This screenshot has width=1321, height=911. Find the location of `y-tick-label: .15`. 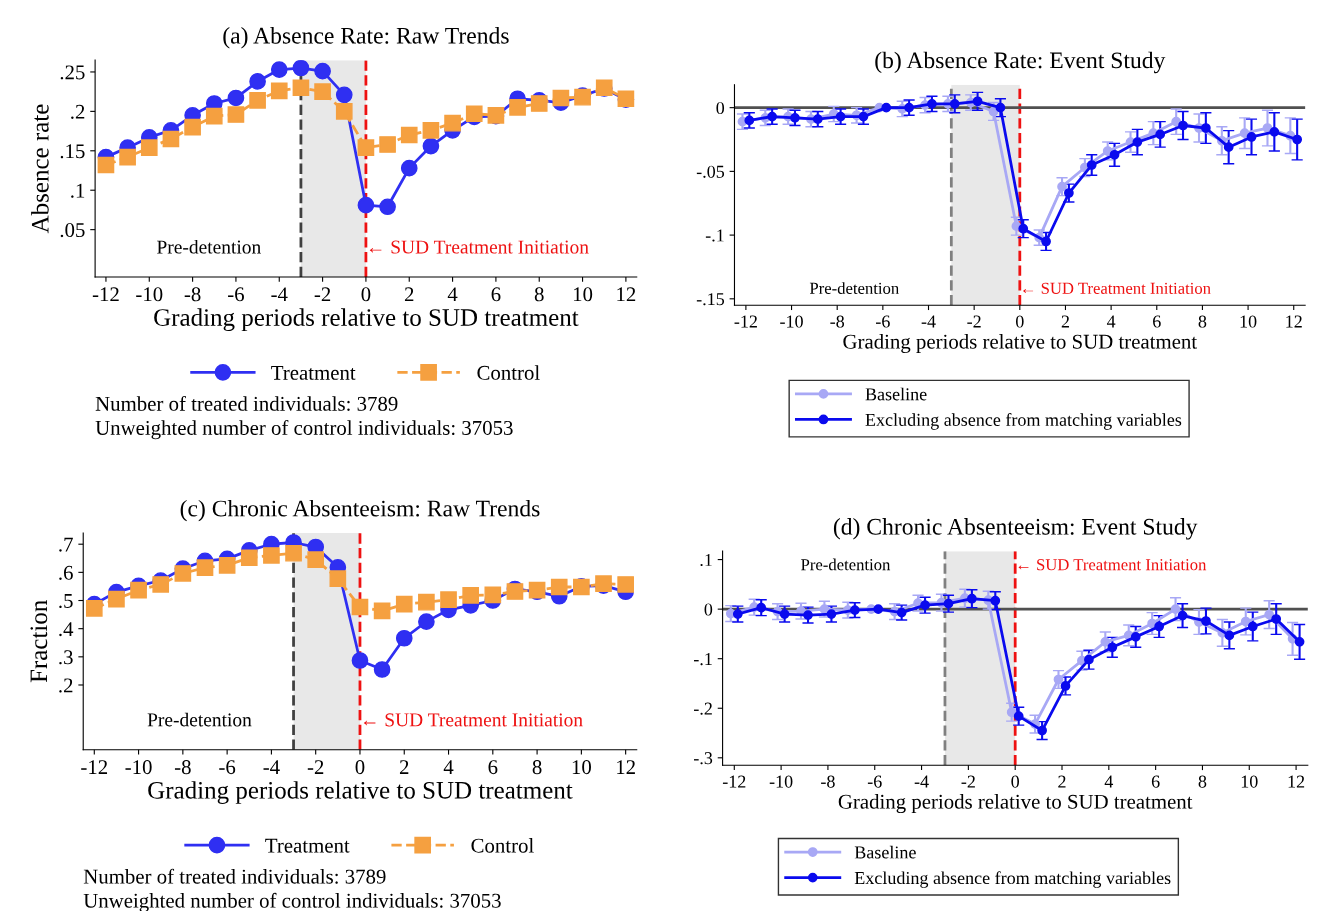

y-tick-label: .15 is located at coordinates (72, 151).